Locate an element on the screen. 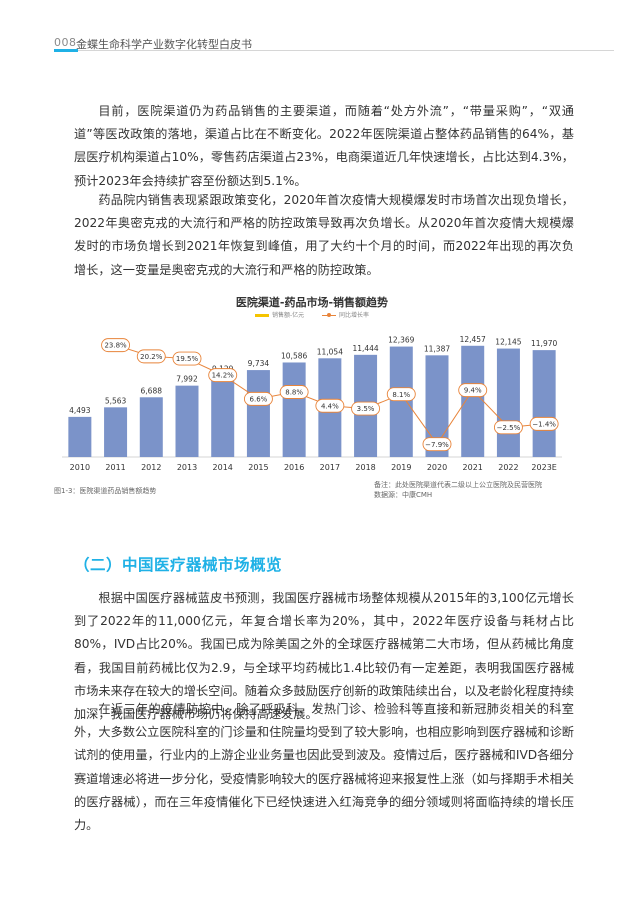 The image size is (642, 907). x-tick-2011: 2011 is located at coordinates (115, 467).